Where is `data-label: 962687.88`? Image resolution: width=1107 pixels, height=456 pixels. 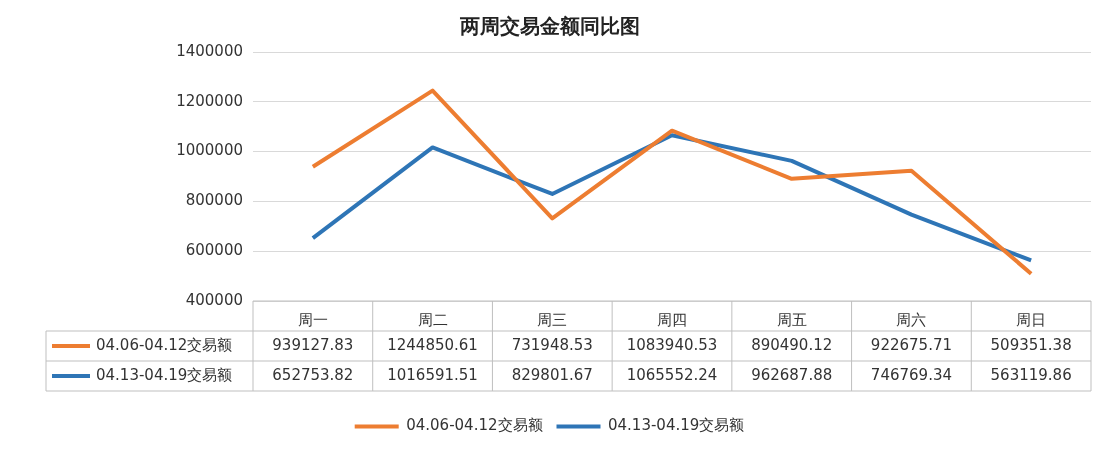
data-label: 962687.88 is located at coordinates (792, 374).